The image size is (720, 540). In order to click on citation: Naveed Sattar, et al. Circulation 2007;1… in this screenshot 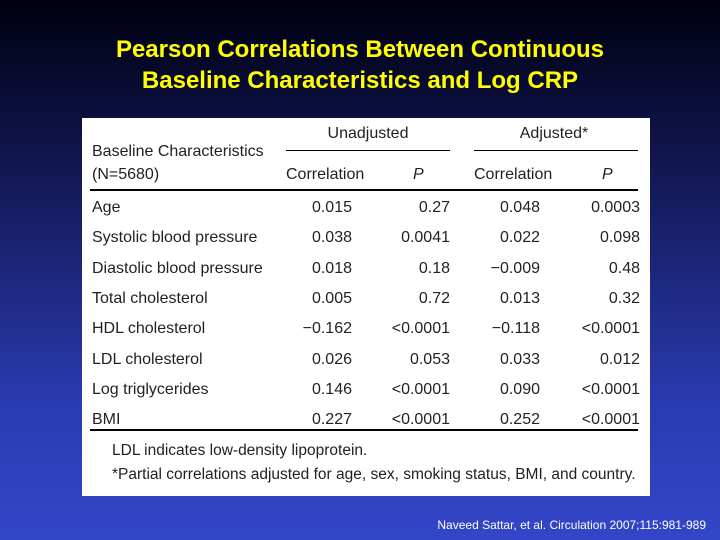, I will do `click(571, 525)`.